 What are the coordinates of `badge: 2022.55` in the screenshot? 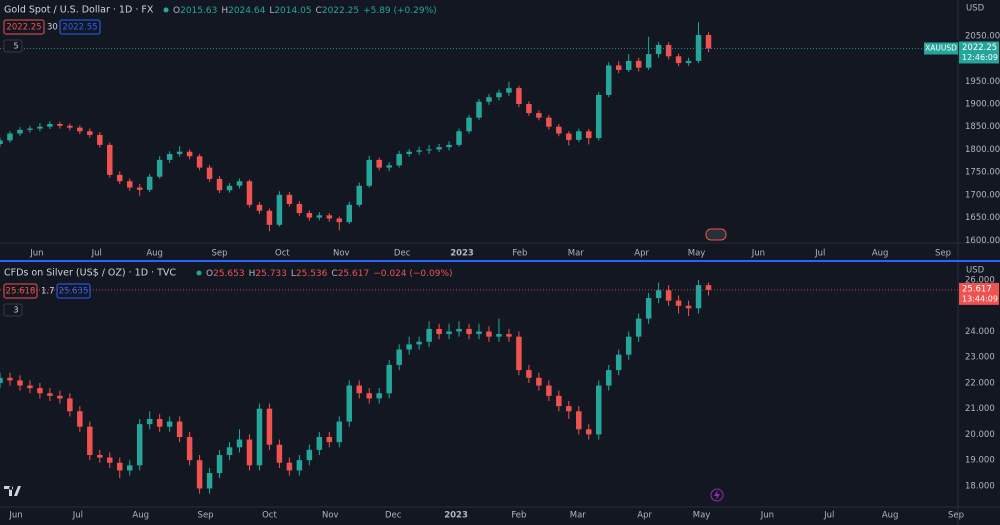 It's located at (79, 28).